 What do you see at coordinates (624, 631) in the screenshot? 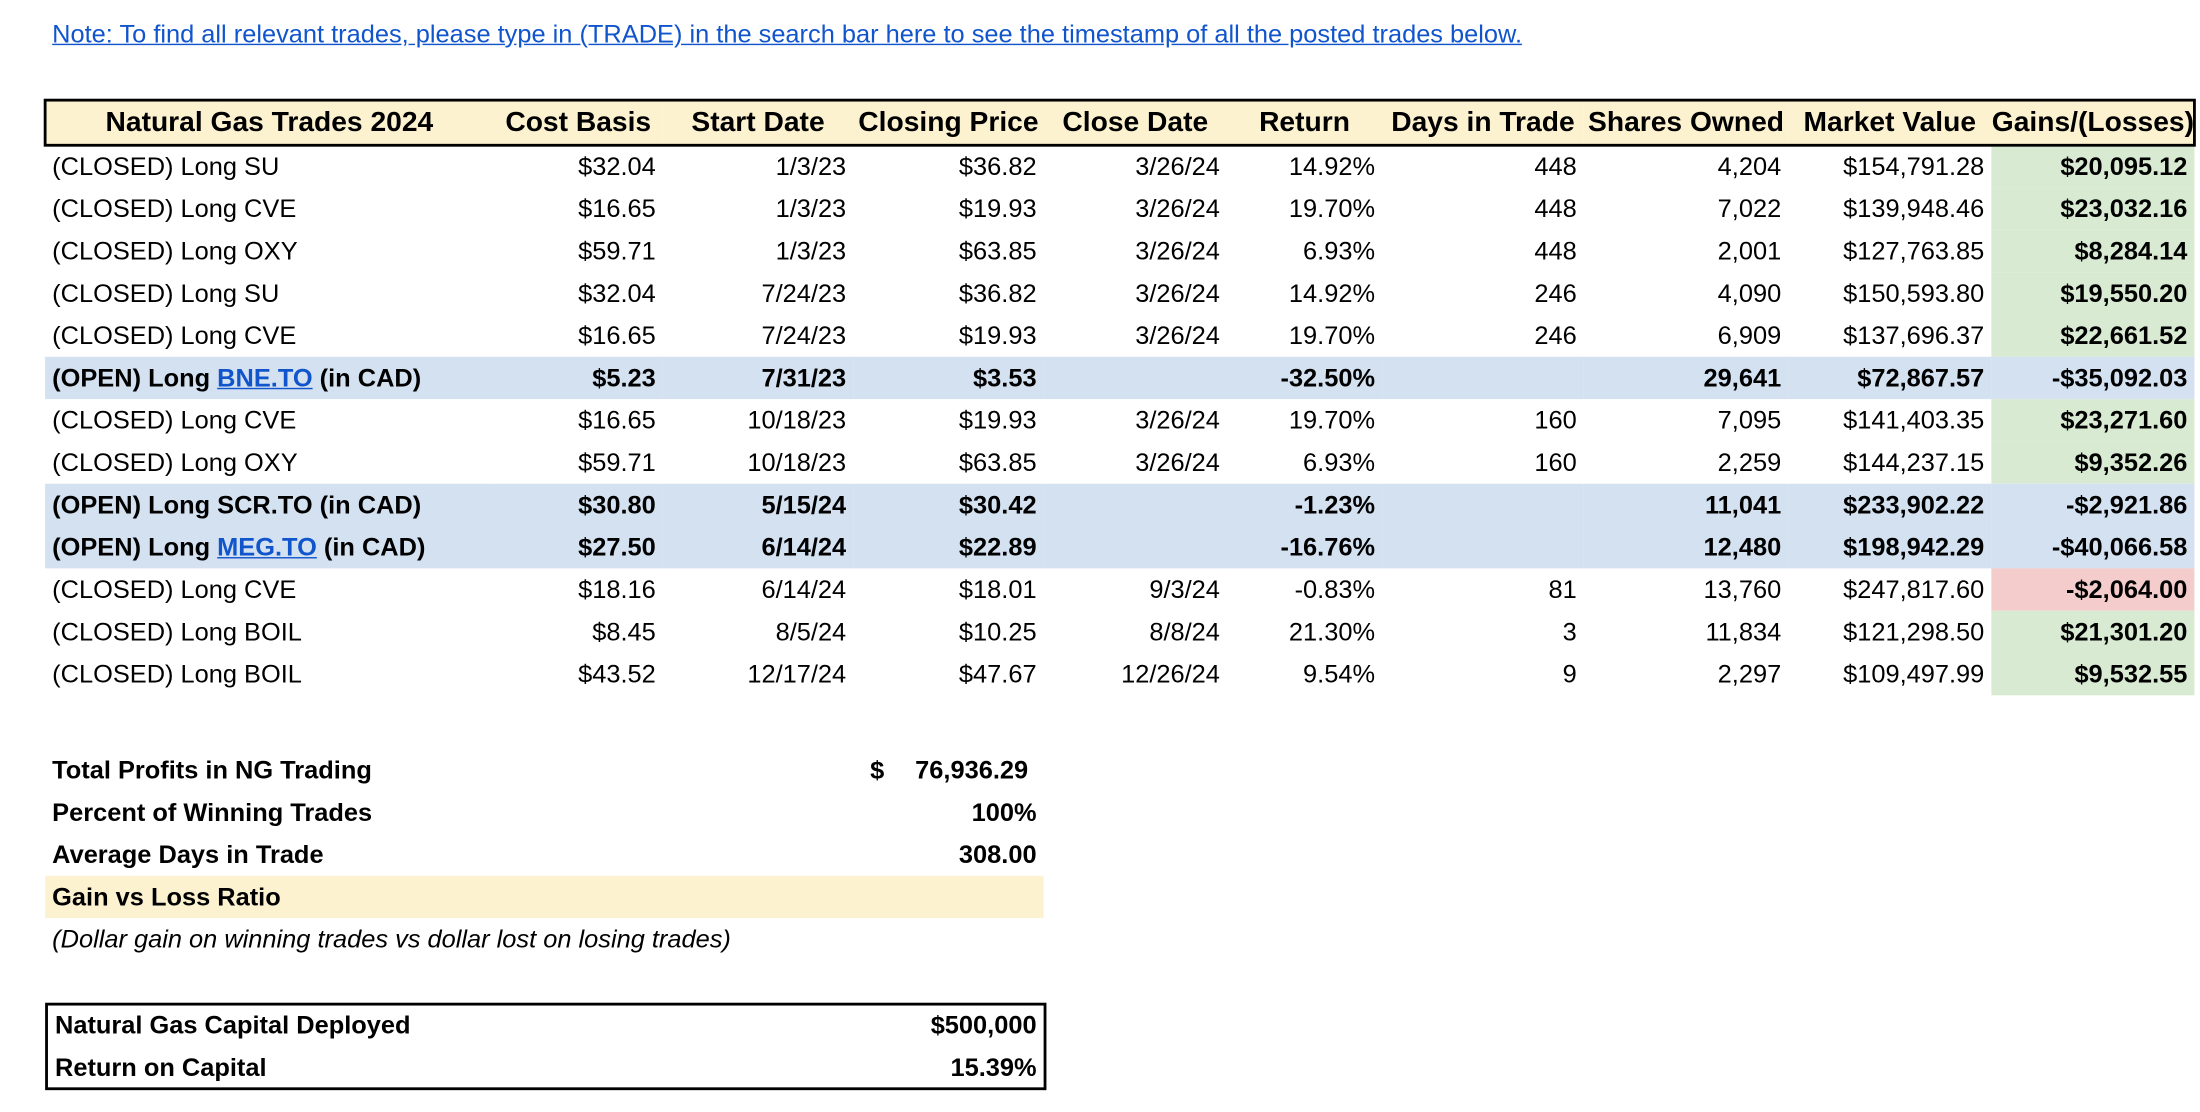
I see `cell: $8.45` at bounding box center [624, 631].